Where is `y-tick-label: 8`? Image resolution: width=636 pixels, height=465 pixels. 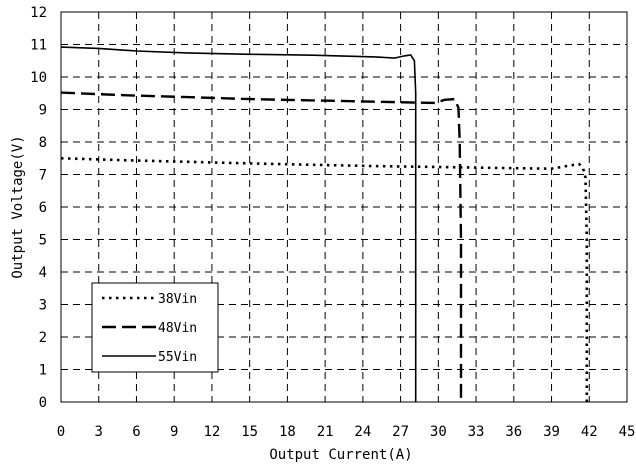
y-tick-label: 8 is located at coordinates (43, 143).